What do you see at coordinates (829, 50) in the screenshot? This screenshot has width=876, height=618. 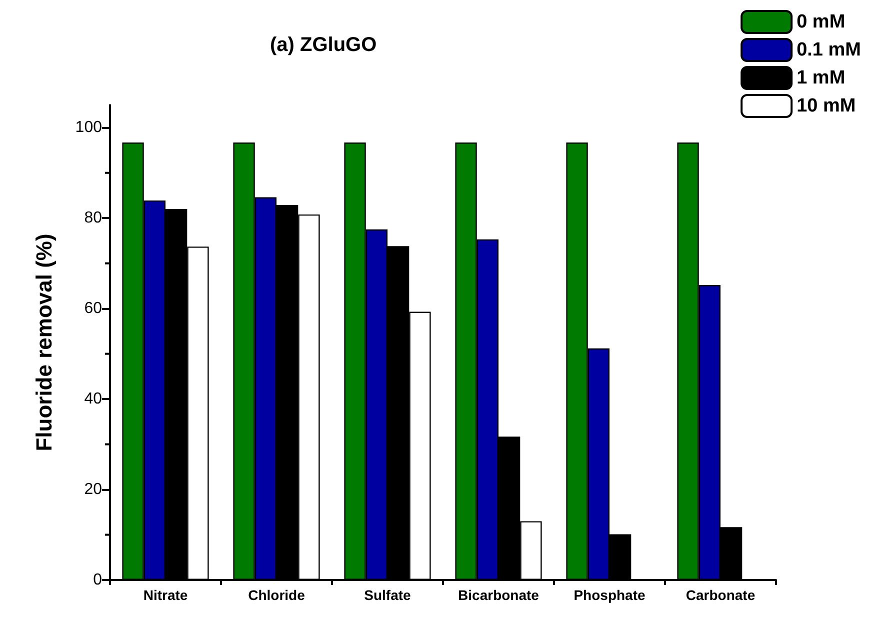 I see `legend-label: 0.1 mM` at bounding box center [829, 50].